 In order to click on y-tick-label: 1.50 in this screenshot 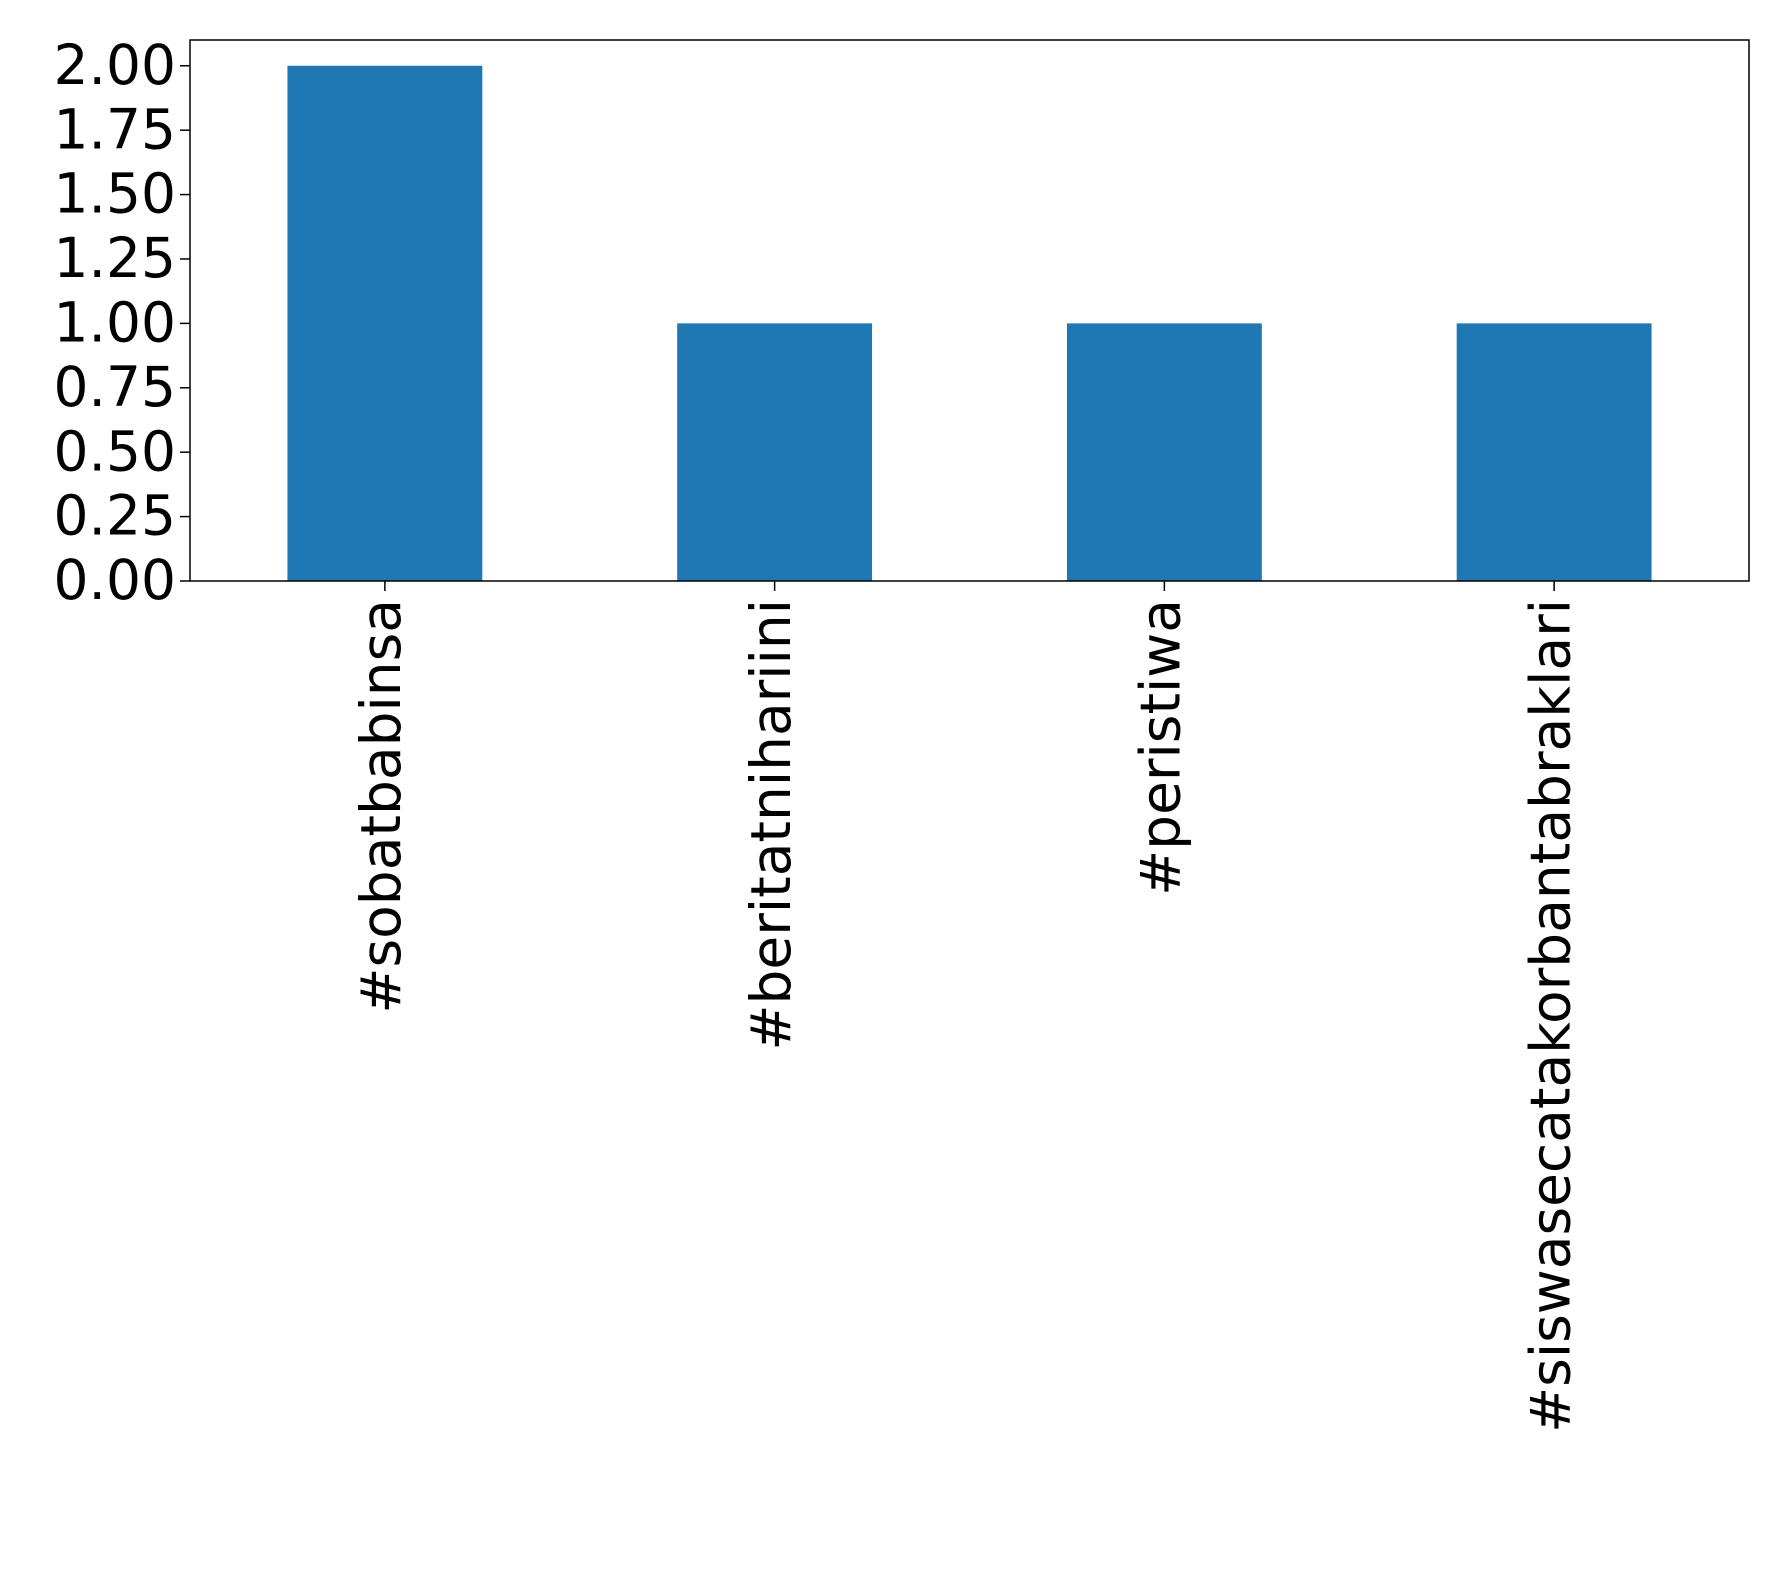, I will do `click(115, 194)`.